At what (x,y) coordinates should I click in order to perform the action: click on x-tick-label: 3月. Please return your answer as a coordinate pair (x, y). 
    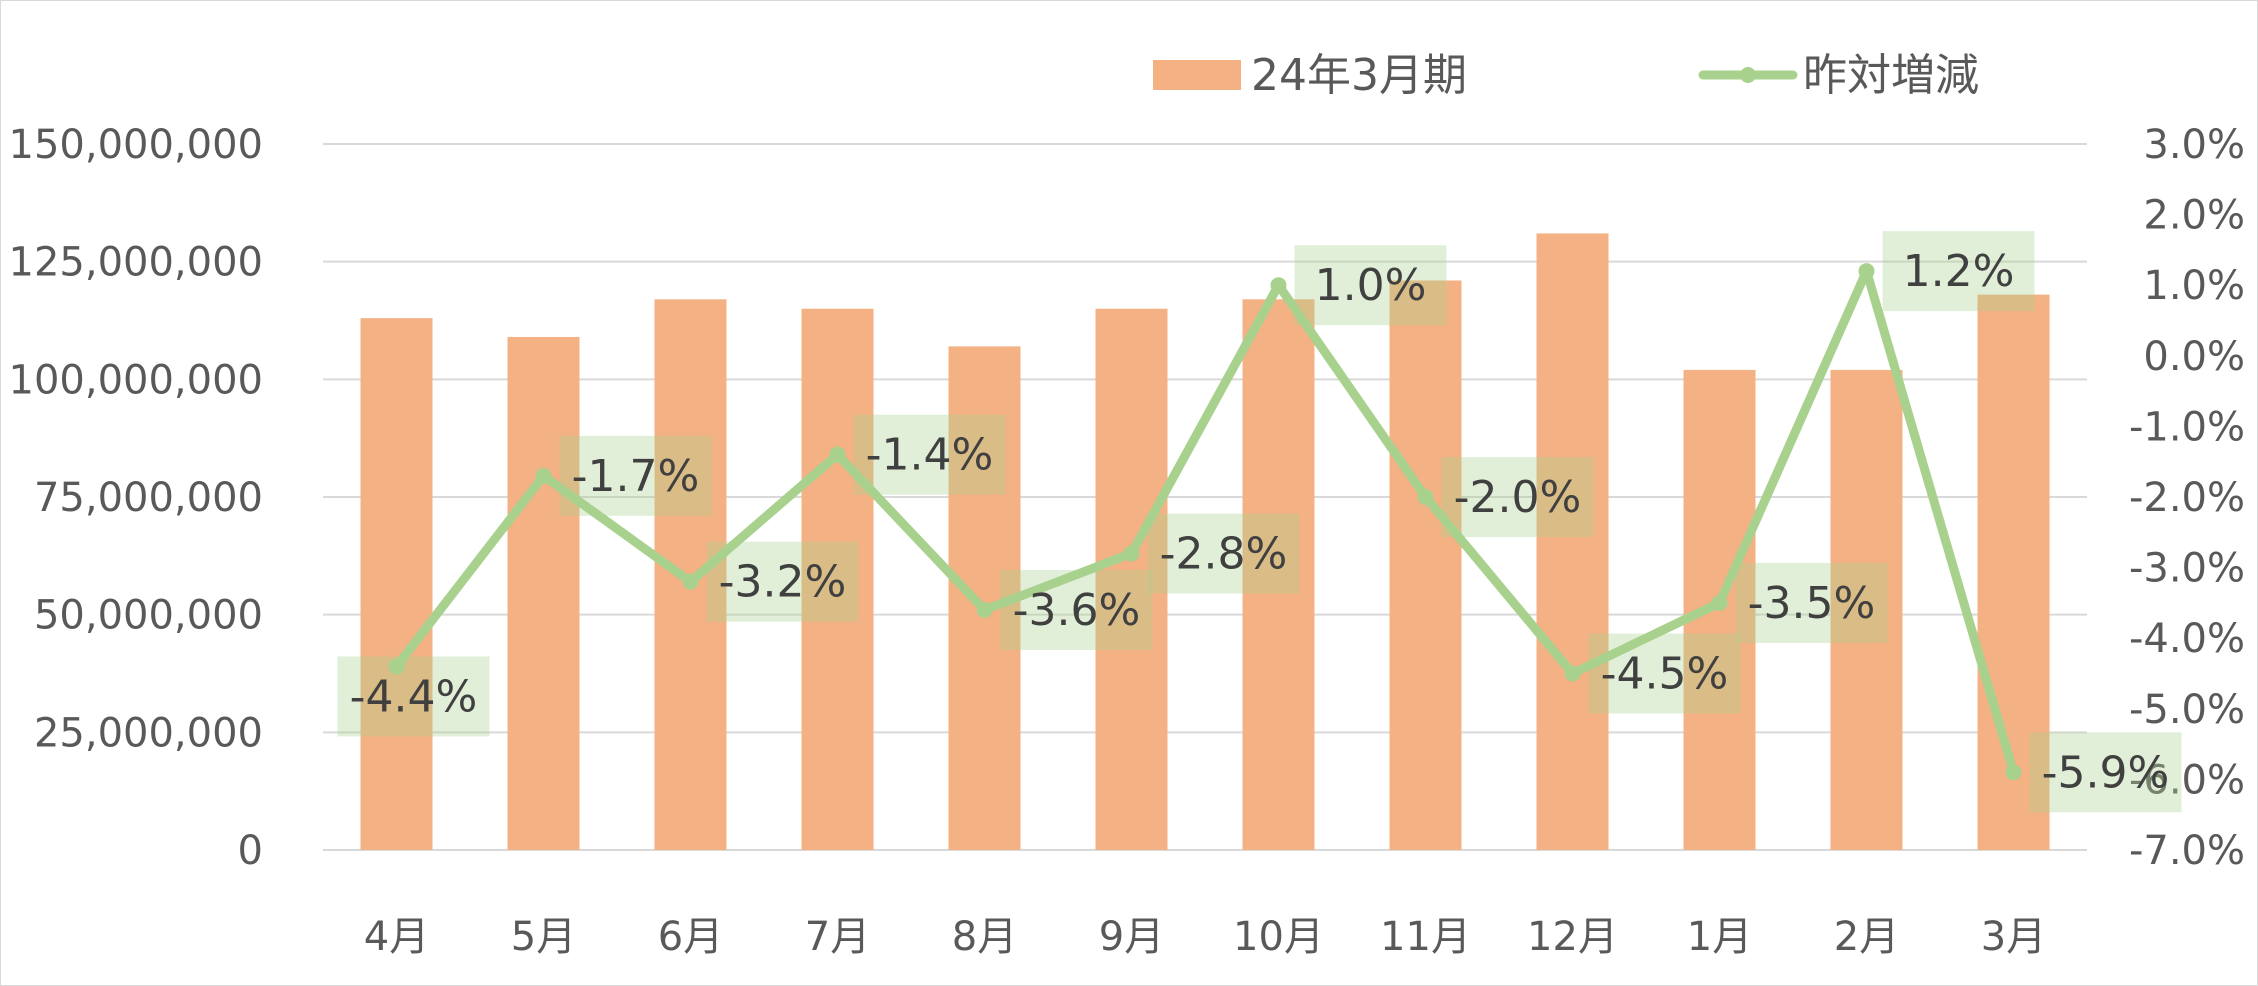
    Looking at the image, I should click on (2013, 937).